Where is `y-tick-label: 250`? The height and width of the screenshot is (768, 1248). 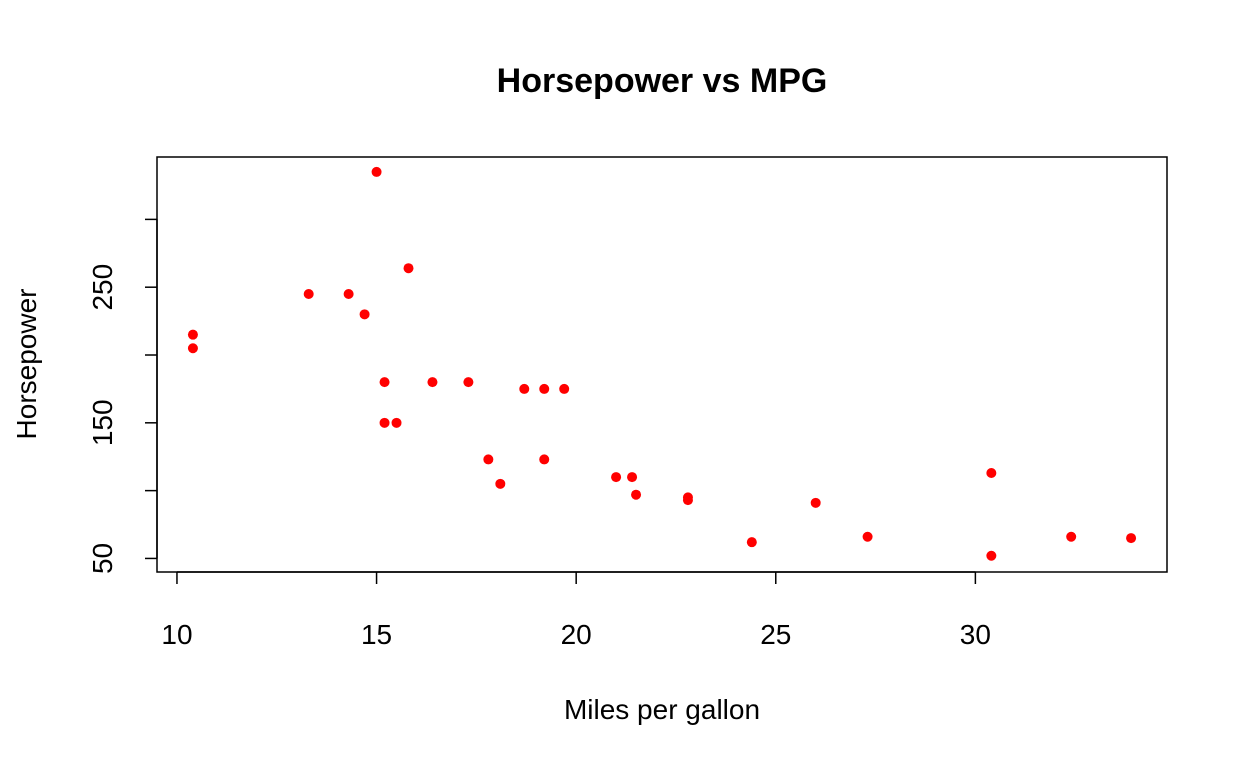
y-tick-label: 250 is located at coordinates (102, 287).